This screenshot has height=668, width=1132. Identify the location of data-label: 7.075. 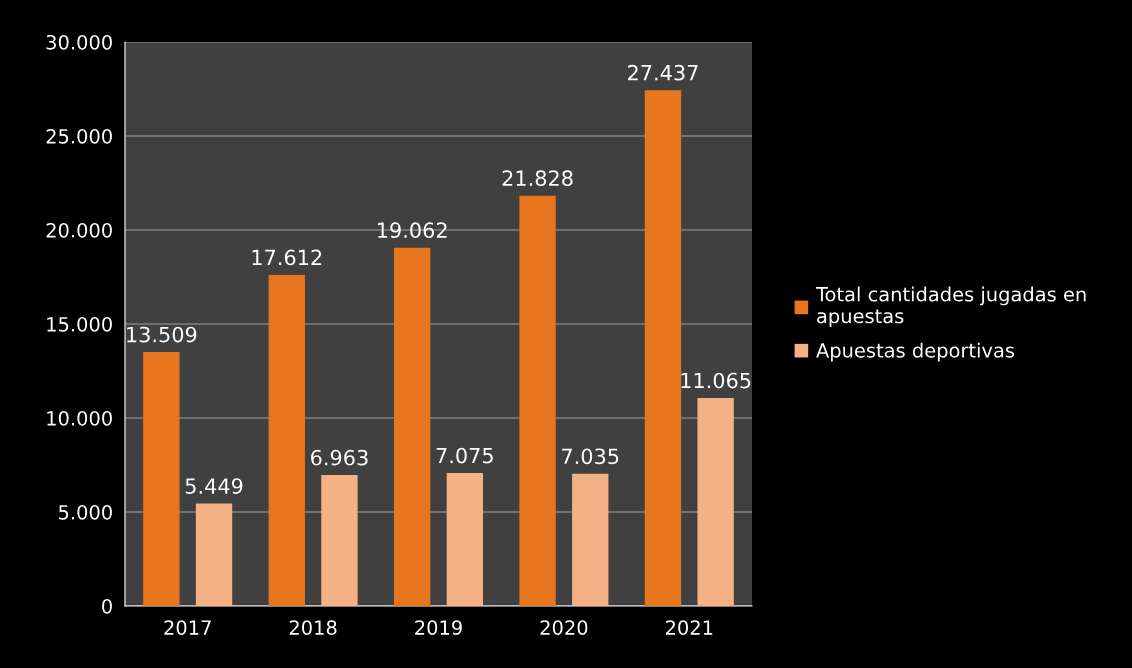
(464, 455).